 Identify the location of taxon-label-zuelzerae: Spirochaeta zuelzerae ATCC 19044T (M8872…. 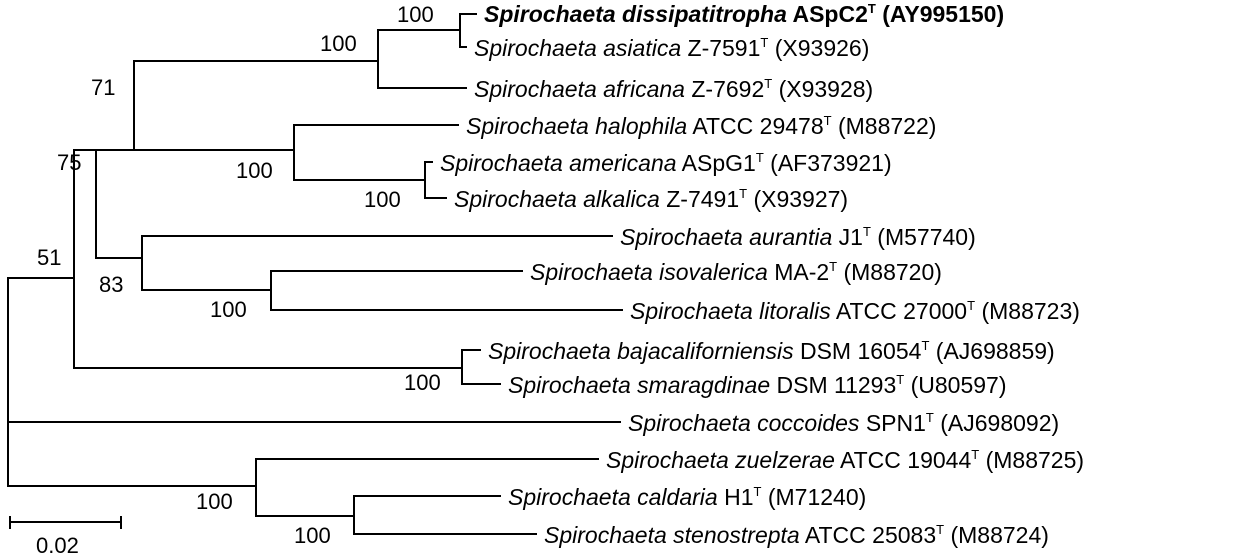
(845, 460).